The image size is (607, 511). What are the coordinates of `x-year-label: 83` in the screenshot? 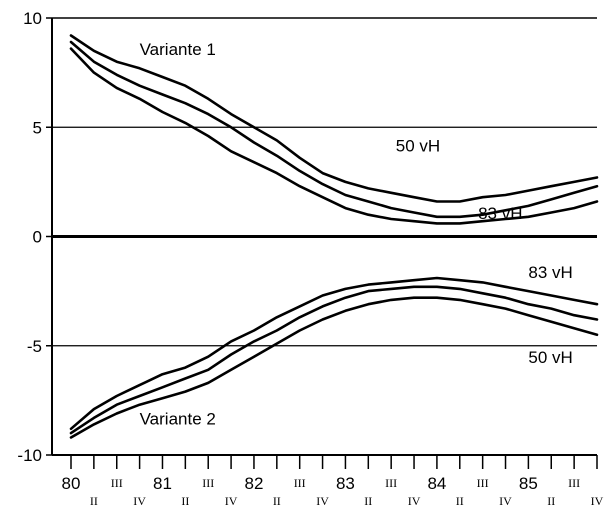 It's located at (345, 483).